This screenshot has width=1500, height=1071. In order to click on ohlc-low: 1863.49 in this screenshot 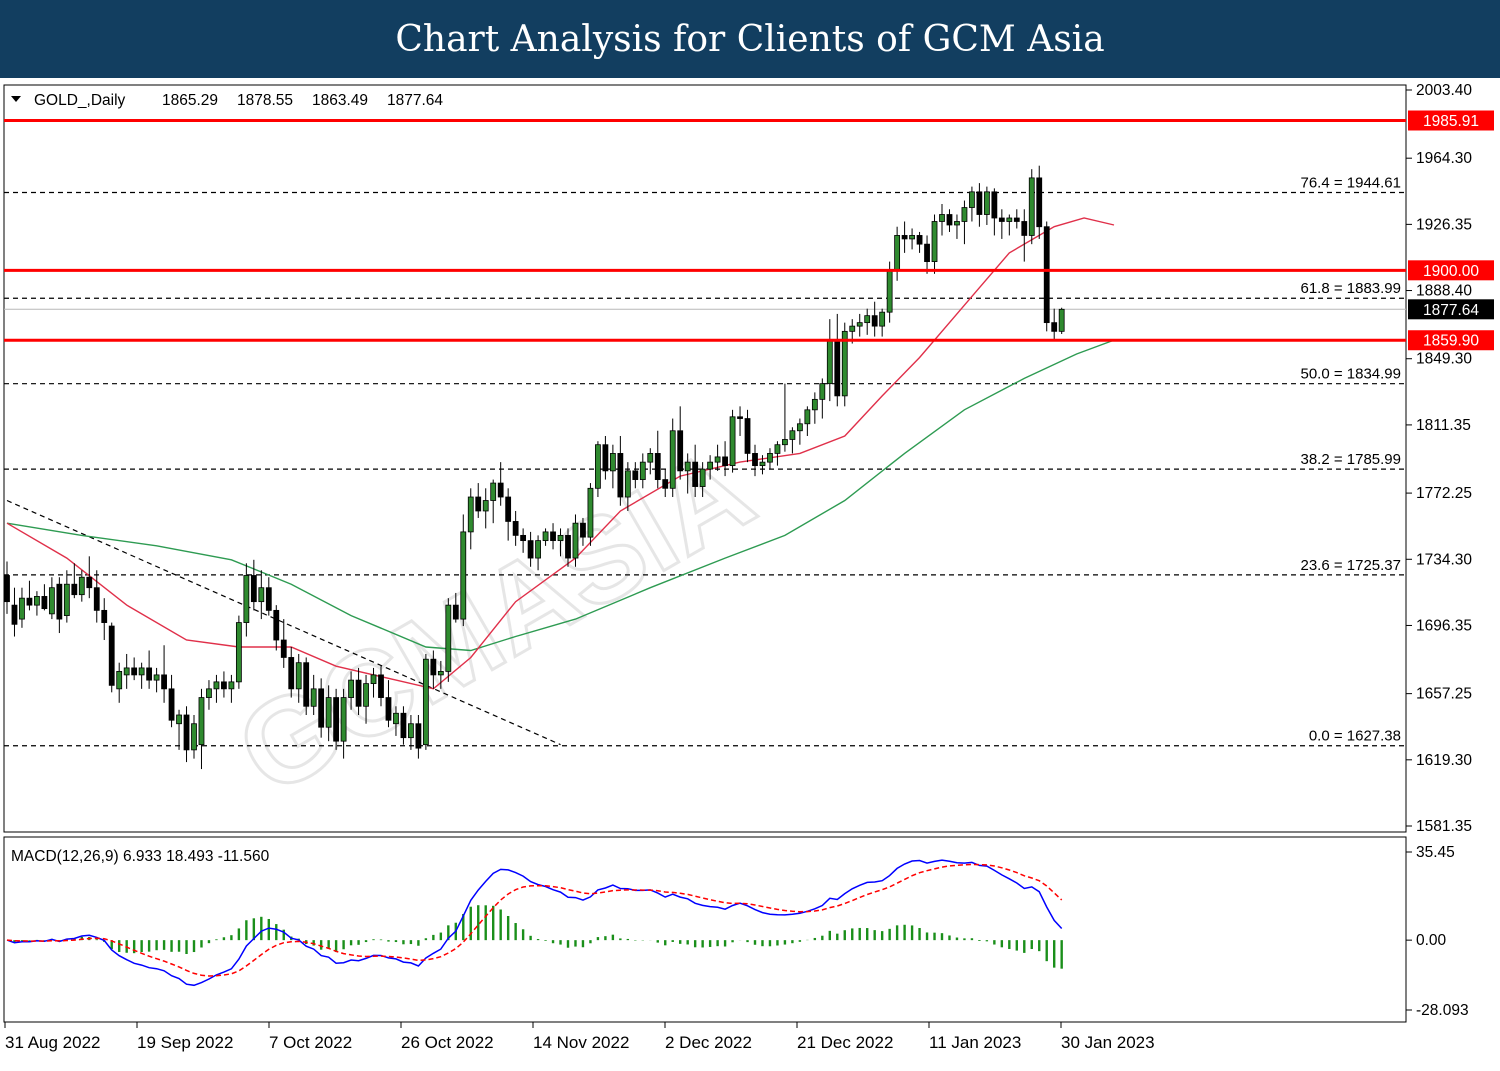, I will do `click(340, 100)`.